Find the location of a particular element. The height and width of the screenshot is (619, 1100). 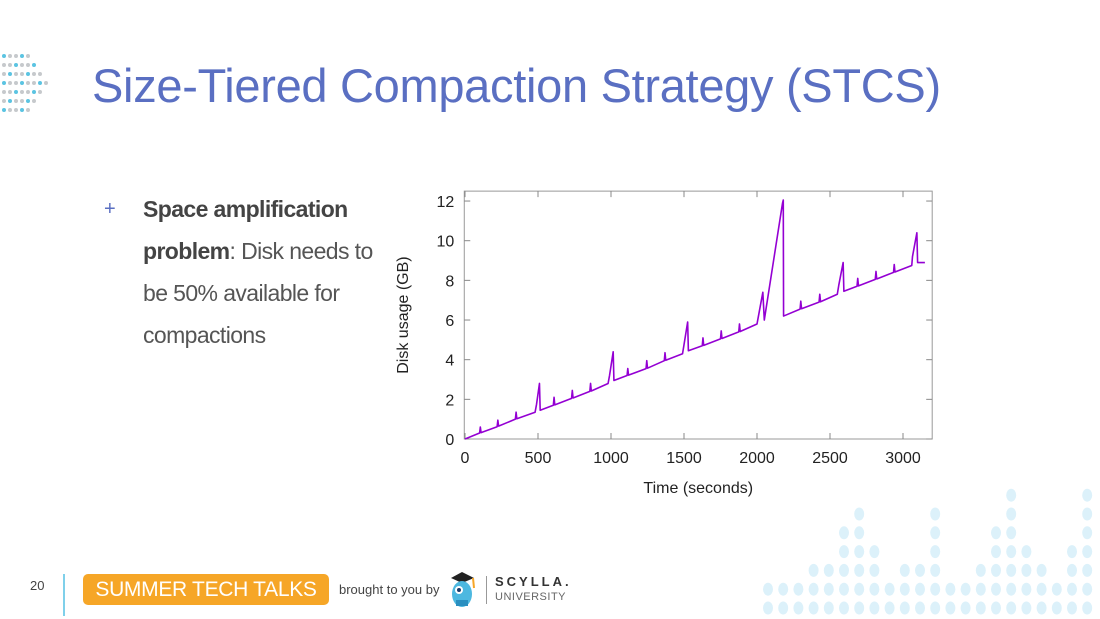

x-tick-label: 1500 is located at coordinates (684, 458).